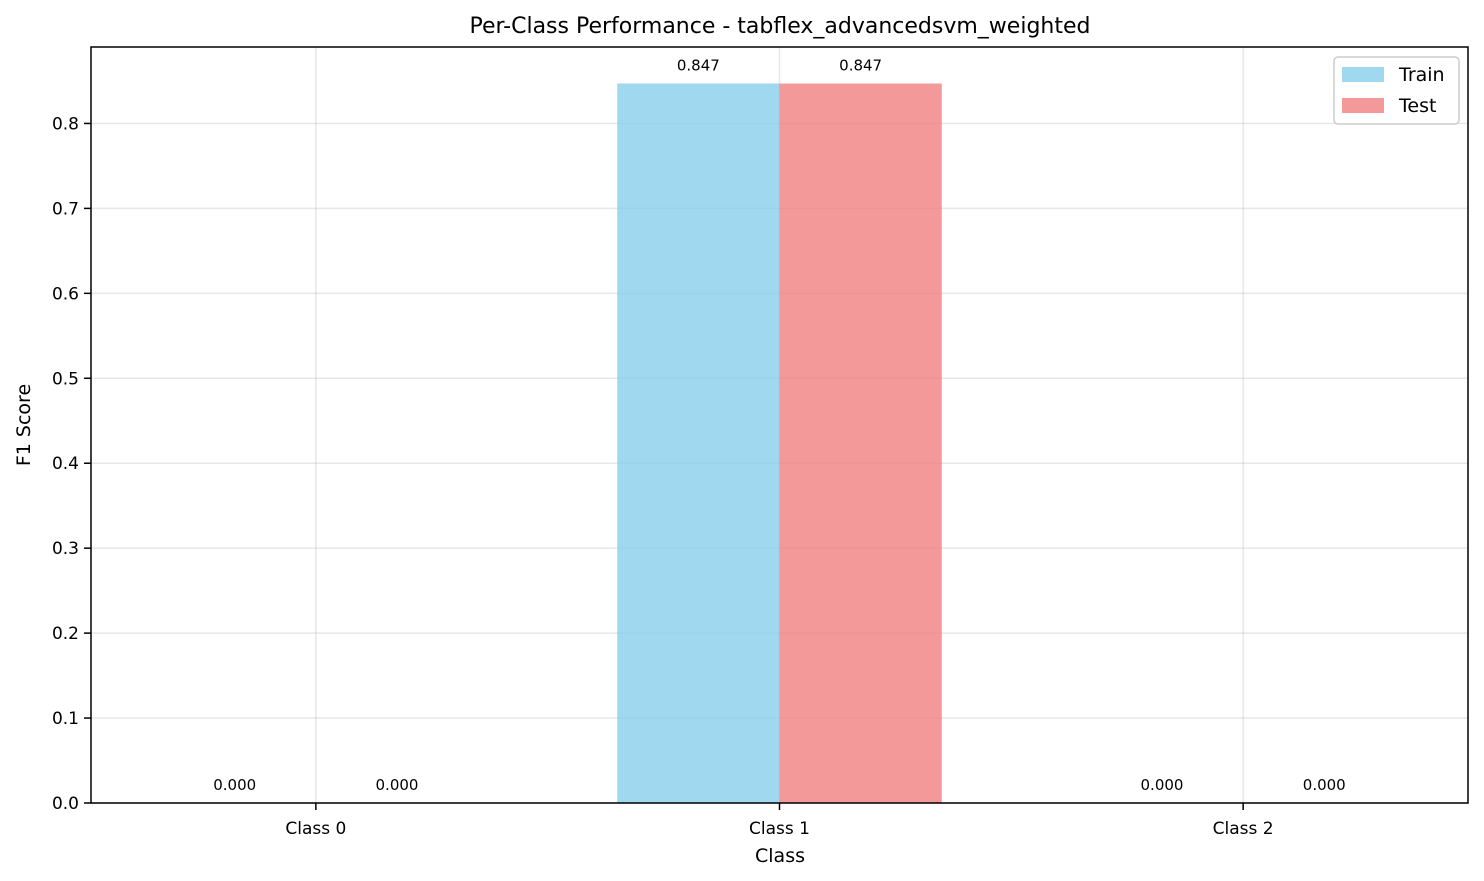  I want to click on y-tick-label: 0.3, so click(65, 549).